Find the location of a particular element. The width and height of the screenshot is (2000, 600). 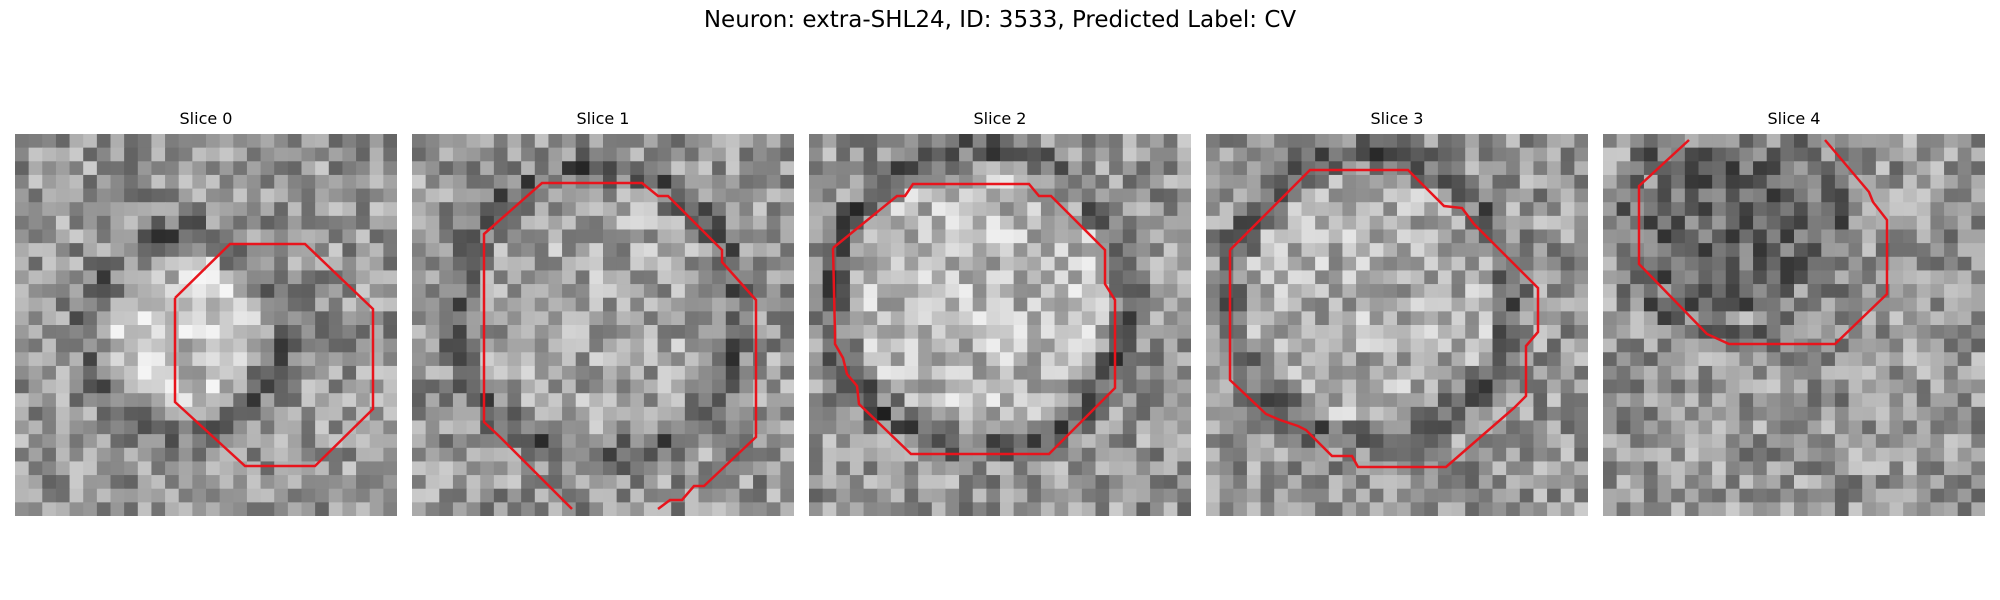

slice-1-title: Slice 1 is located at coordinates (603, 118).